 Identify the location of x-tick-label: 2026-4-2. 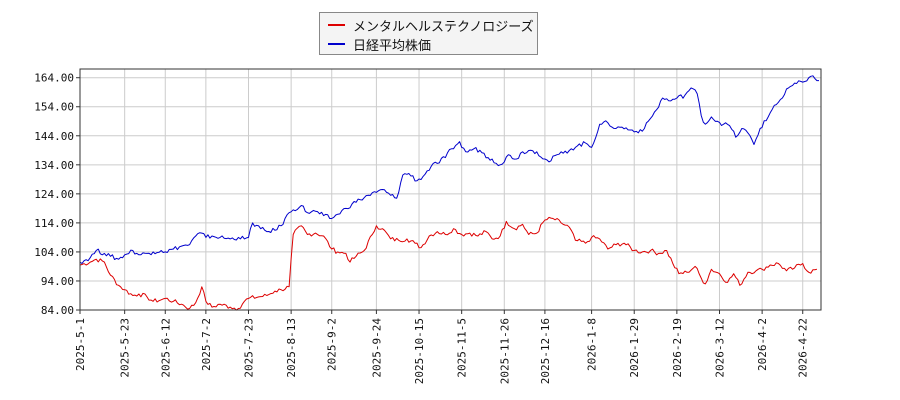
(762, 344).